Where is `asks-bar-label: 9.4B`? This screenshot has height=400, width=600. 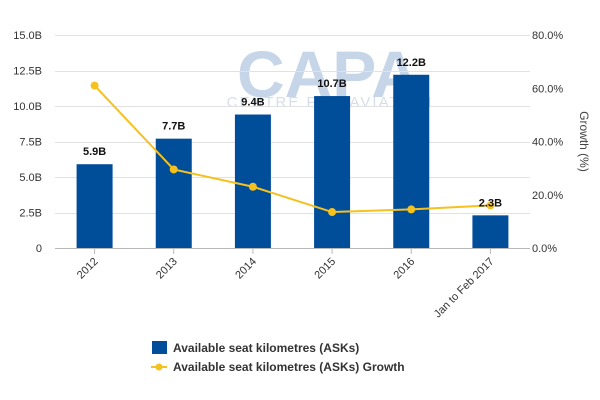 asks-bar-label: 9.4B is located at coordinates (252, 103).